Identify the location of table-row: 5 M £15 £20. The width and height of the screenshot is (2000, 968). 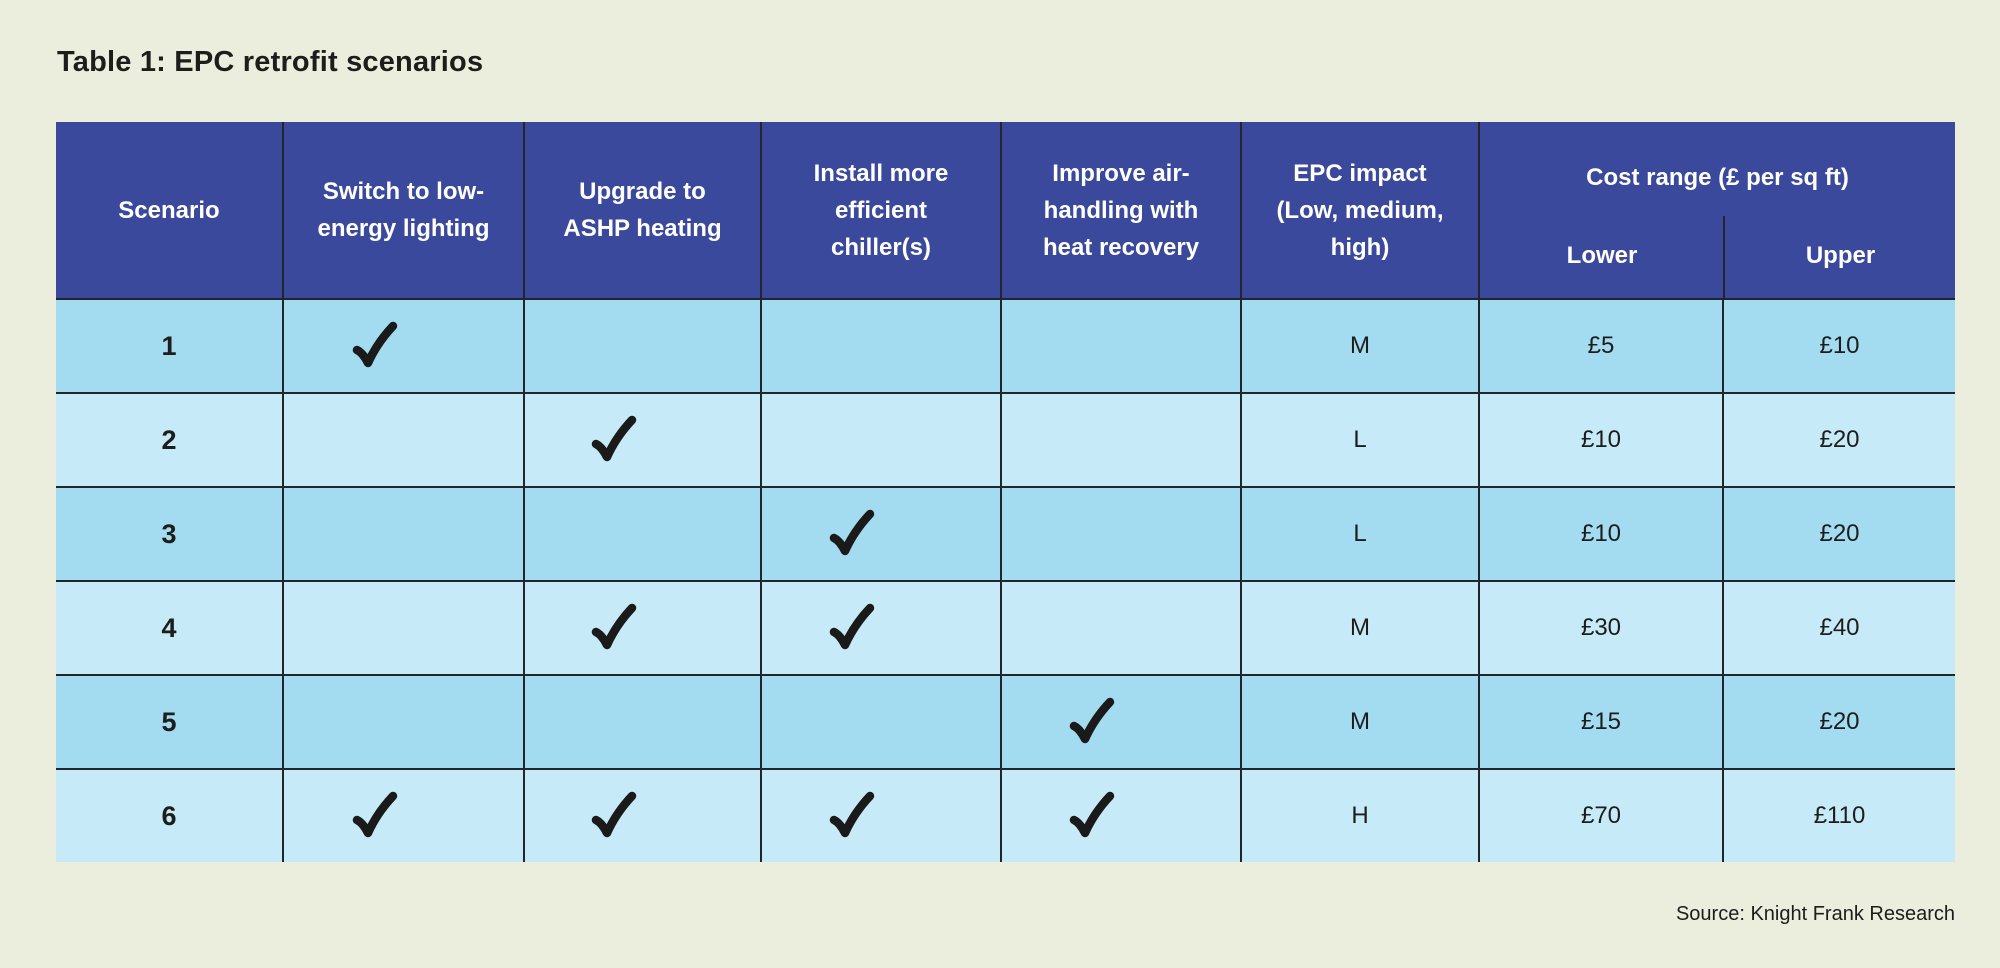
(1005, 721).